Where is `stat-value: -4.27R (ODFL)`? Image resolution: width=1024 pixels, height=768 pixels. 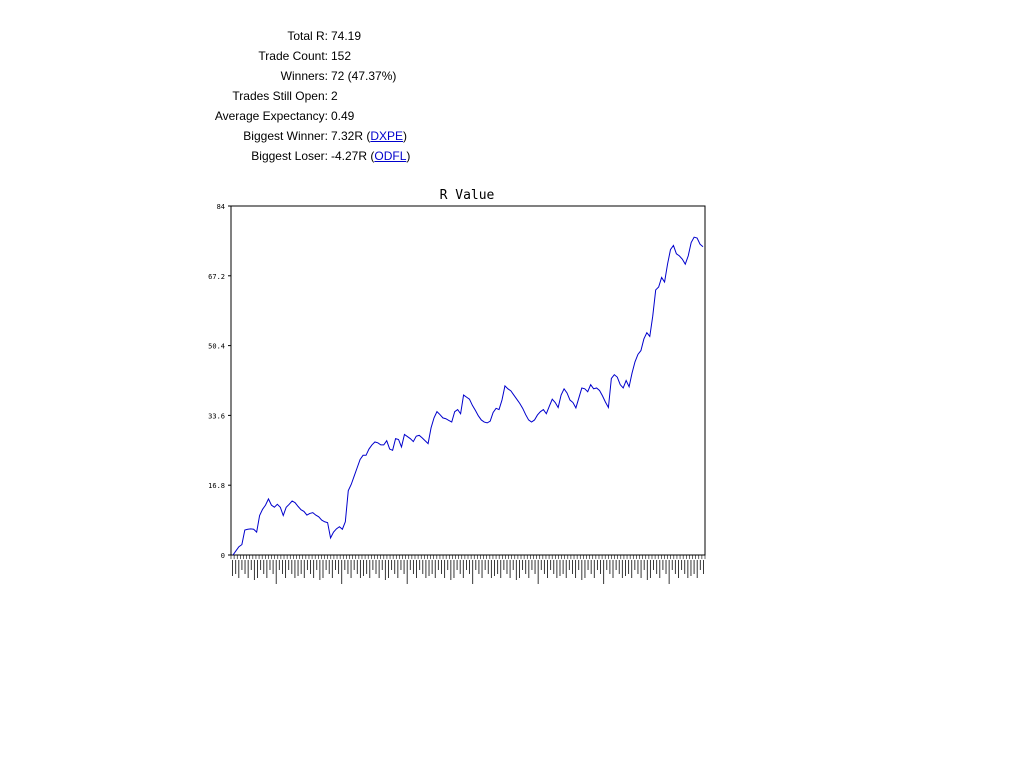 stat-value: -4.27R (ODFL) is located at coordinates (370, 156).